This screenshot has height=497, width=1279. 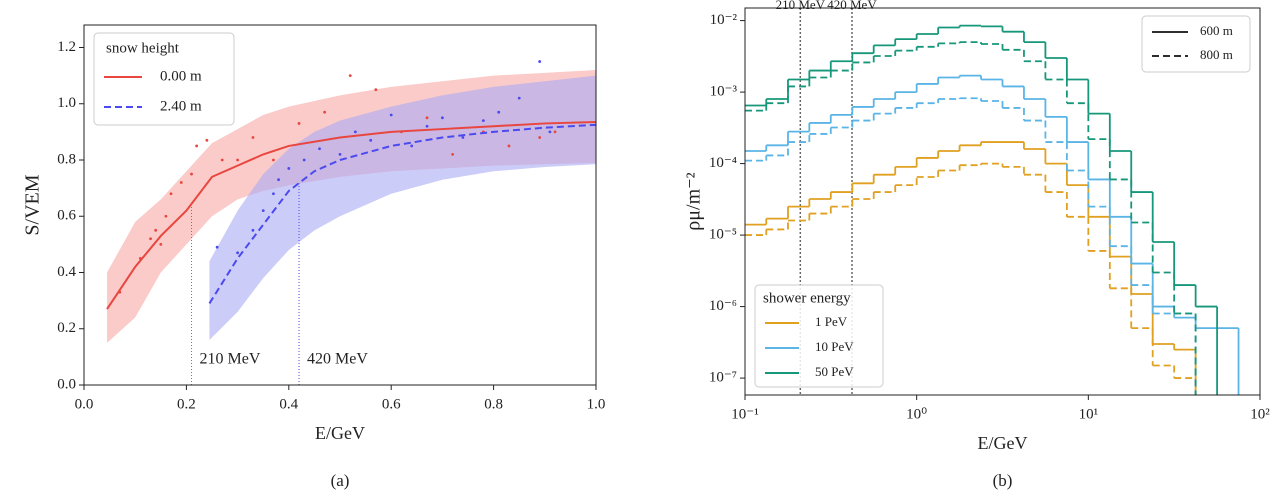 I want to click on x-tick-label: 0.6, so click(x=391, y=404).